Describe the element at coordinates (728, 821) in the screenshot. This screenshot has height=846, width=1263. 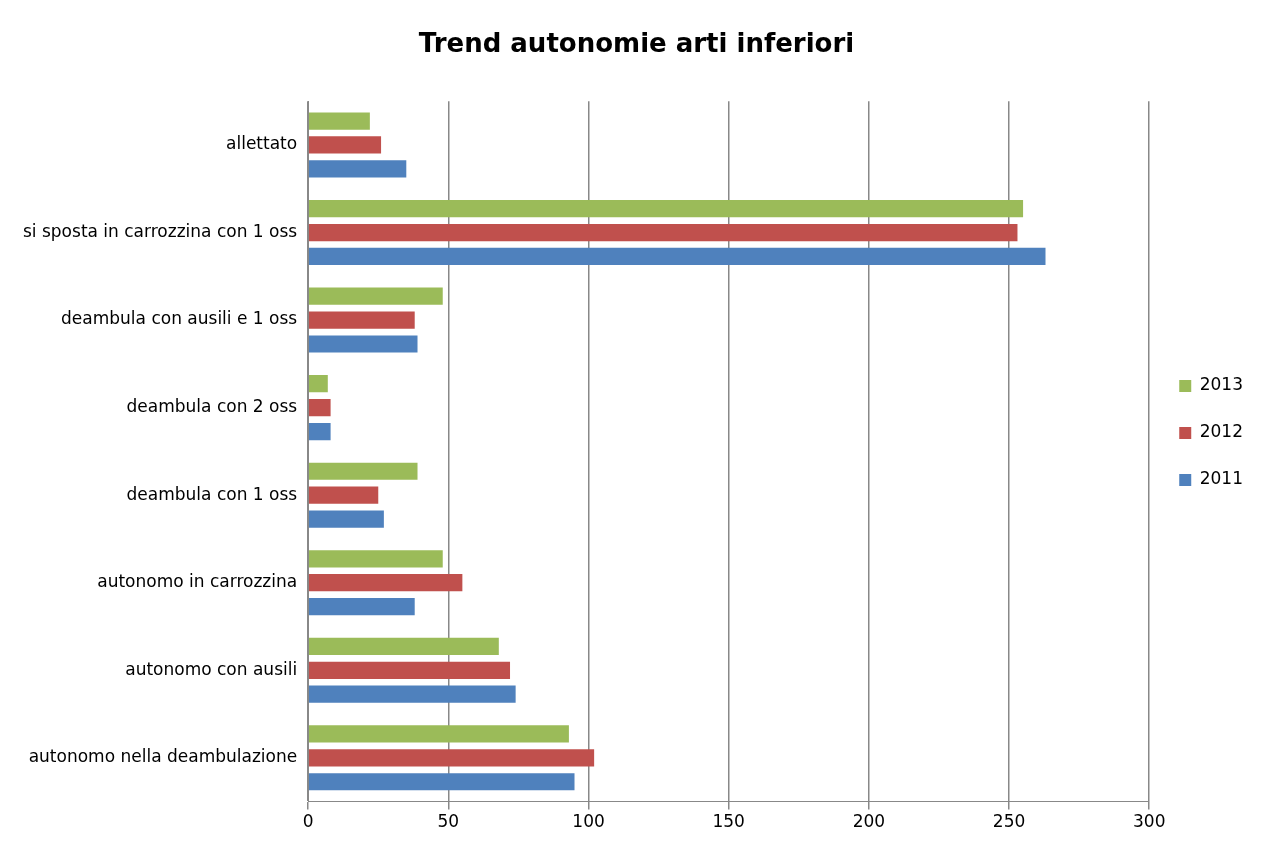
I see `x-tick-label: 150` at that location.